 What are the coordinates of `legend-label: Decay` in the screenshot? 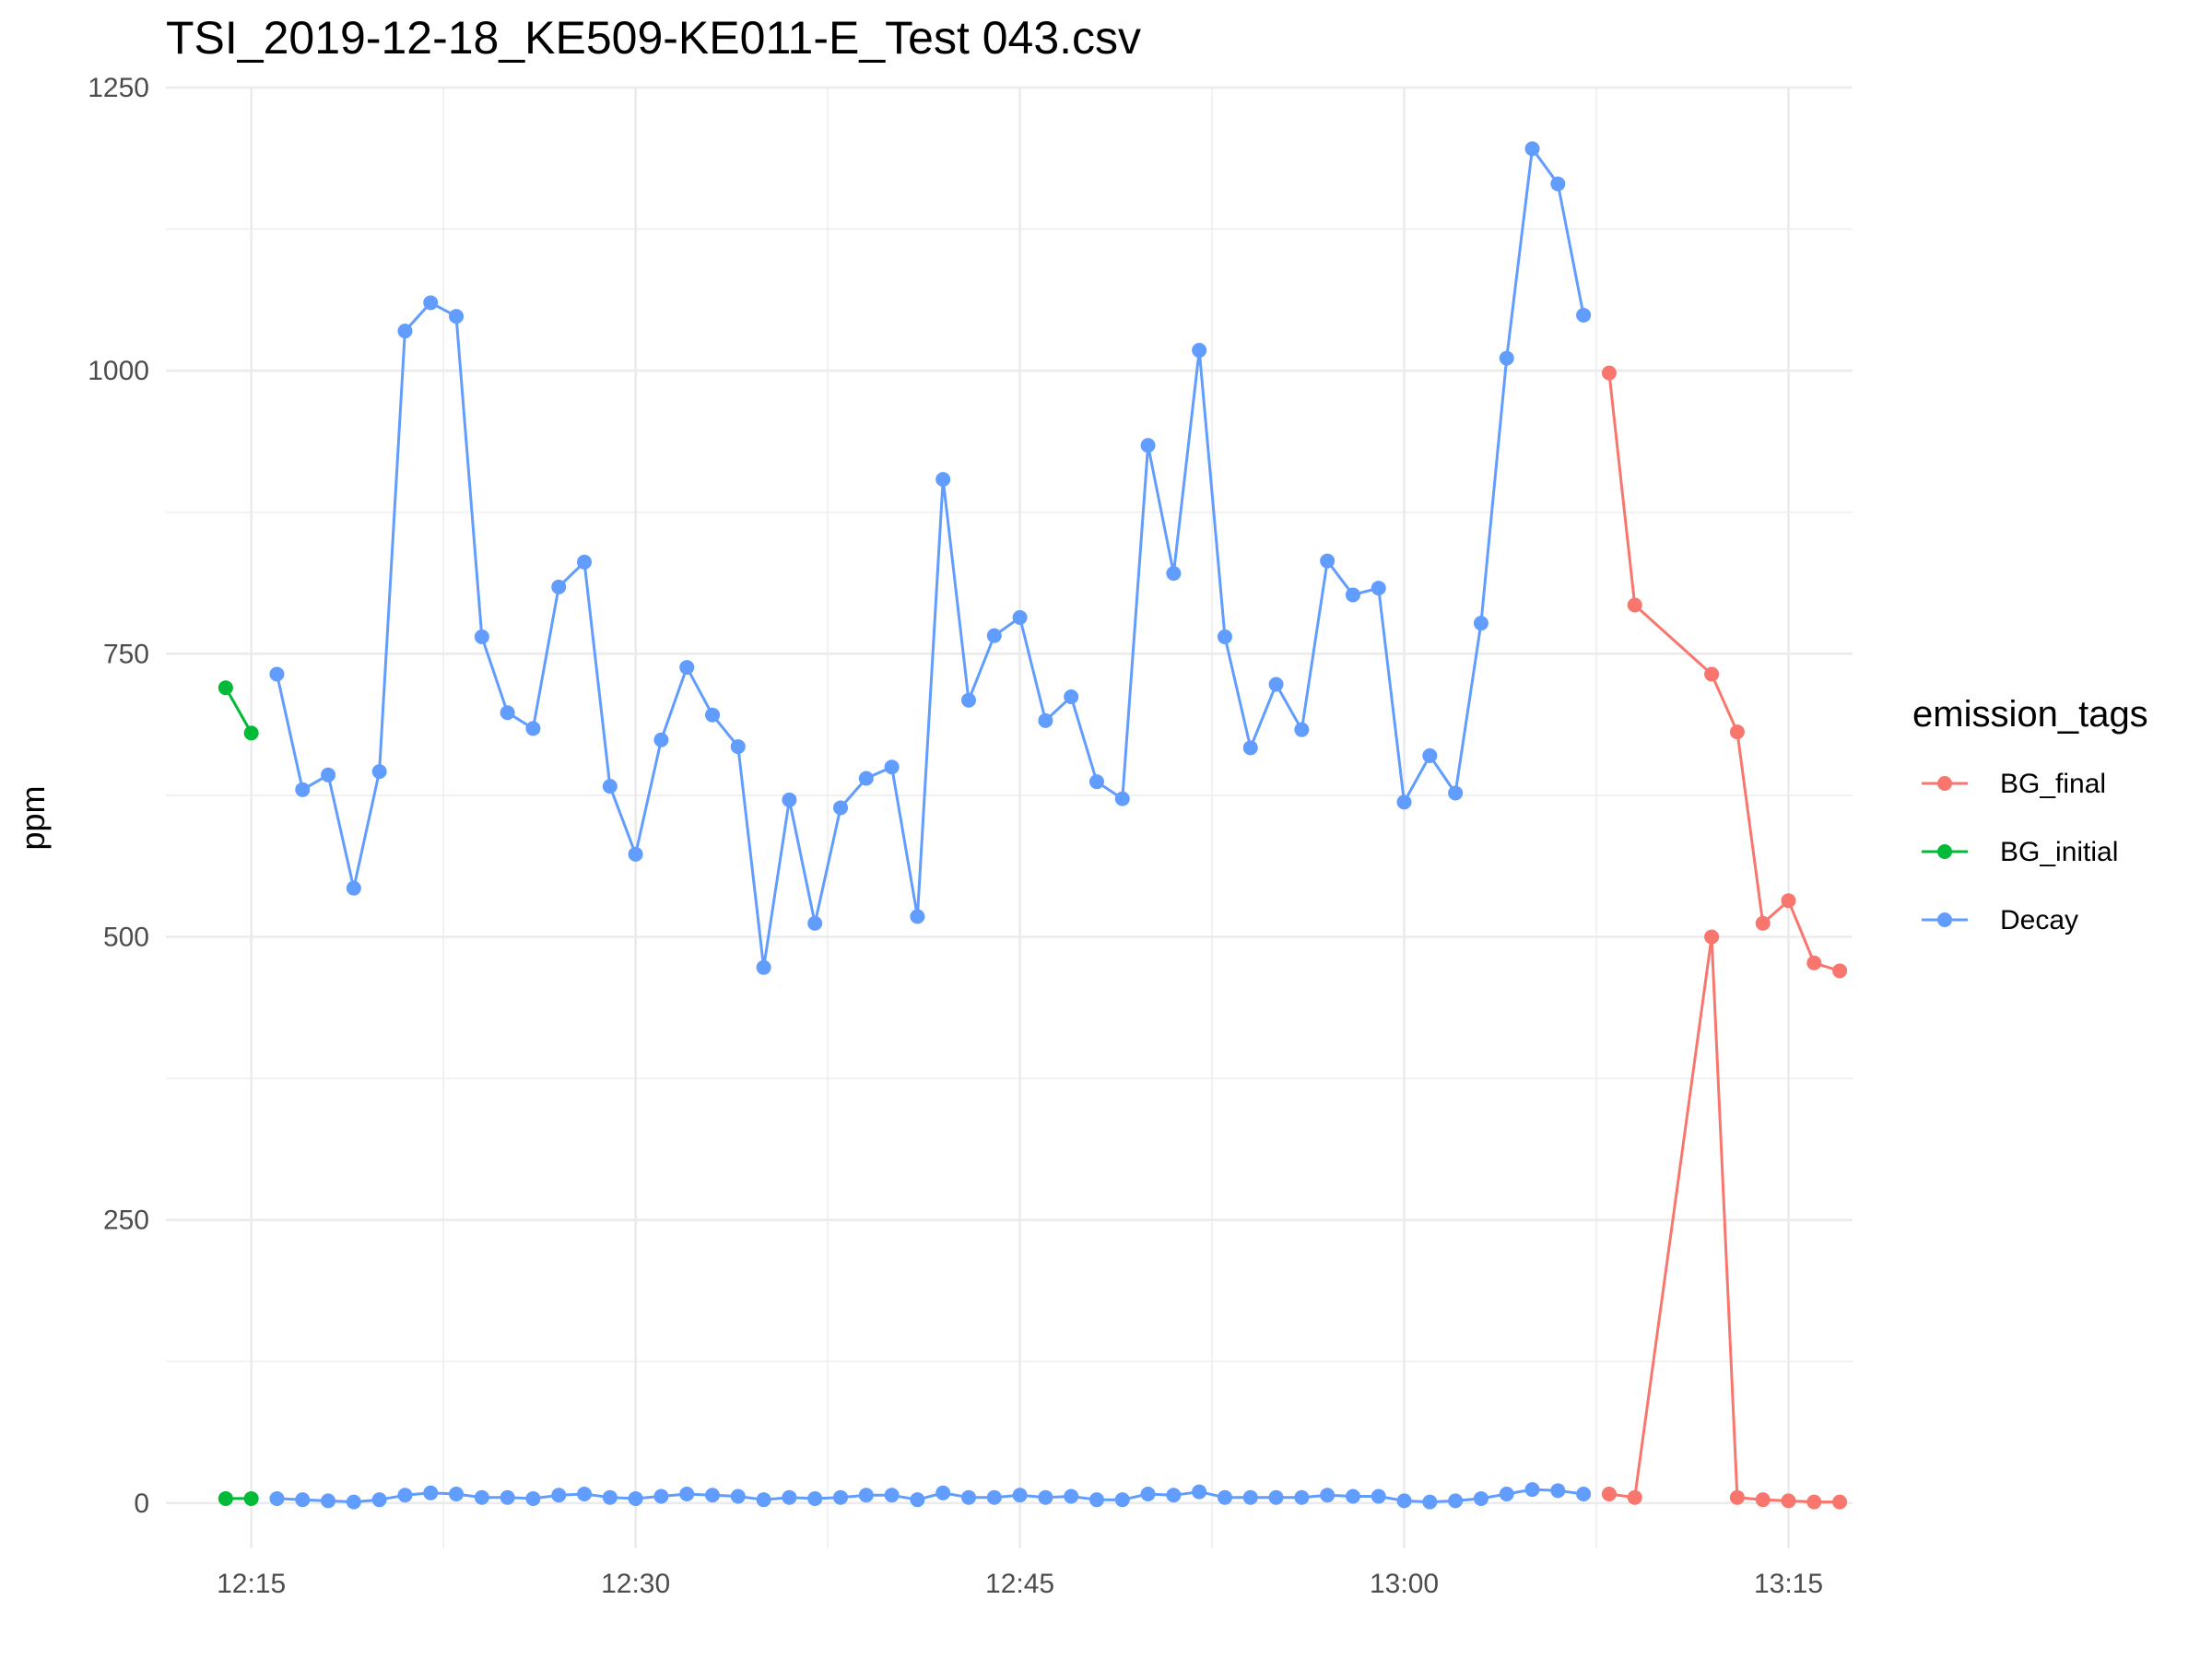 It's located at (2039, 920).